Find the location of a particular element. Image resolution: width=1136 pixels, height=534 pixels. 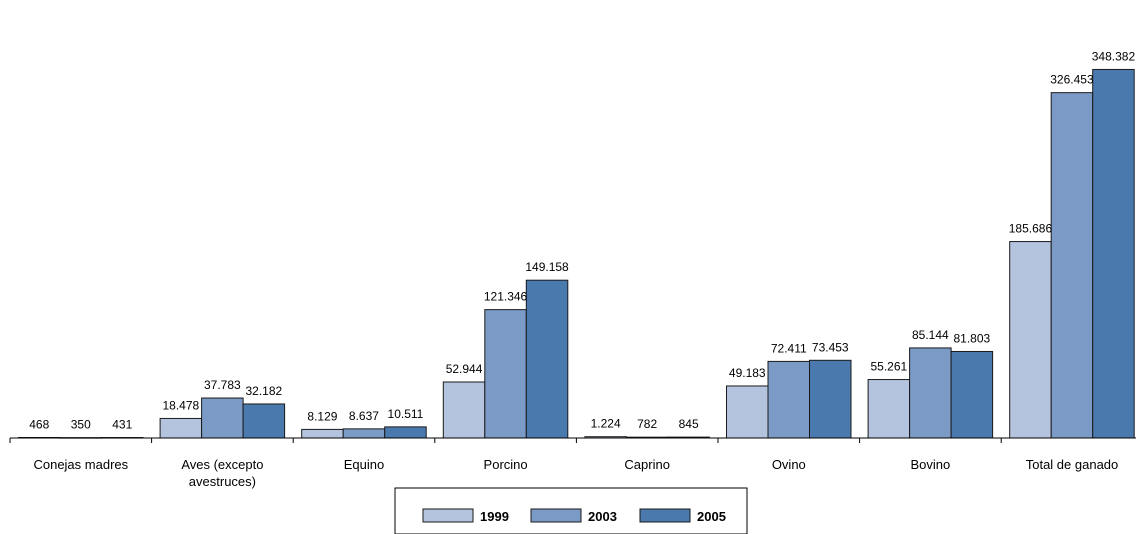

category-label-3: Porcino is located at coordinates (506, 464).